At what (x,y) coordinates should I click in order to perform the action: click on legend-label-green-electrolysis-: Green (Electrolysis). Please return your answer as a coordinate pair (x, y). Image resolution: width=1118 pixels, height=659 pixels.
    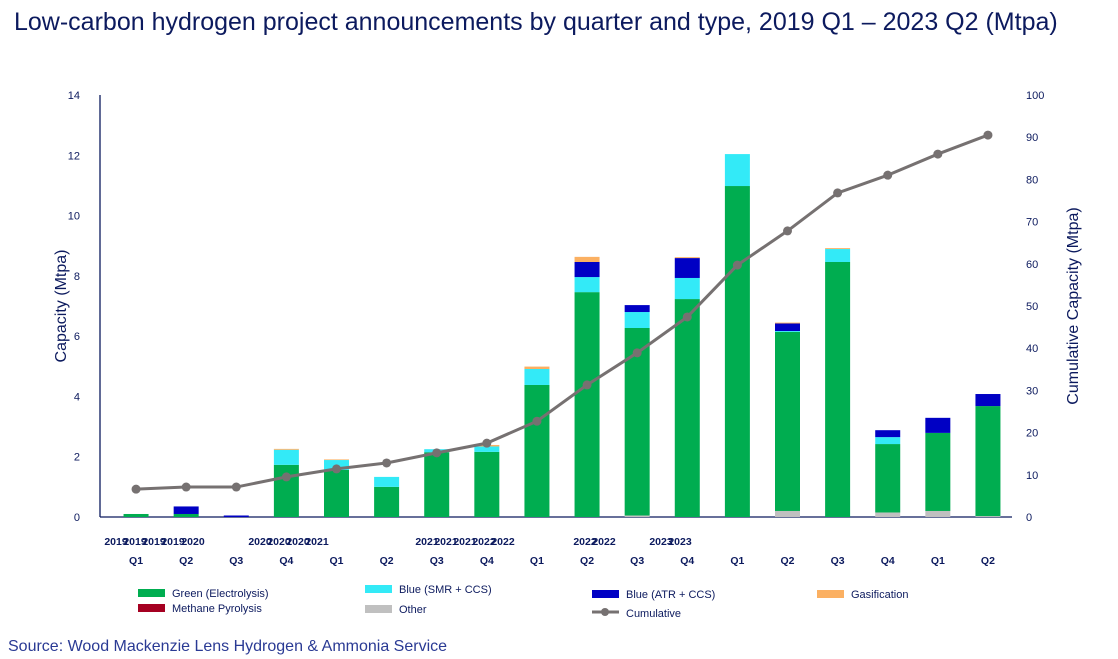
    Looking at the image, I should click on (220, 594).